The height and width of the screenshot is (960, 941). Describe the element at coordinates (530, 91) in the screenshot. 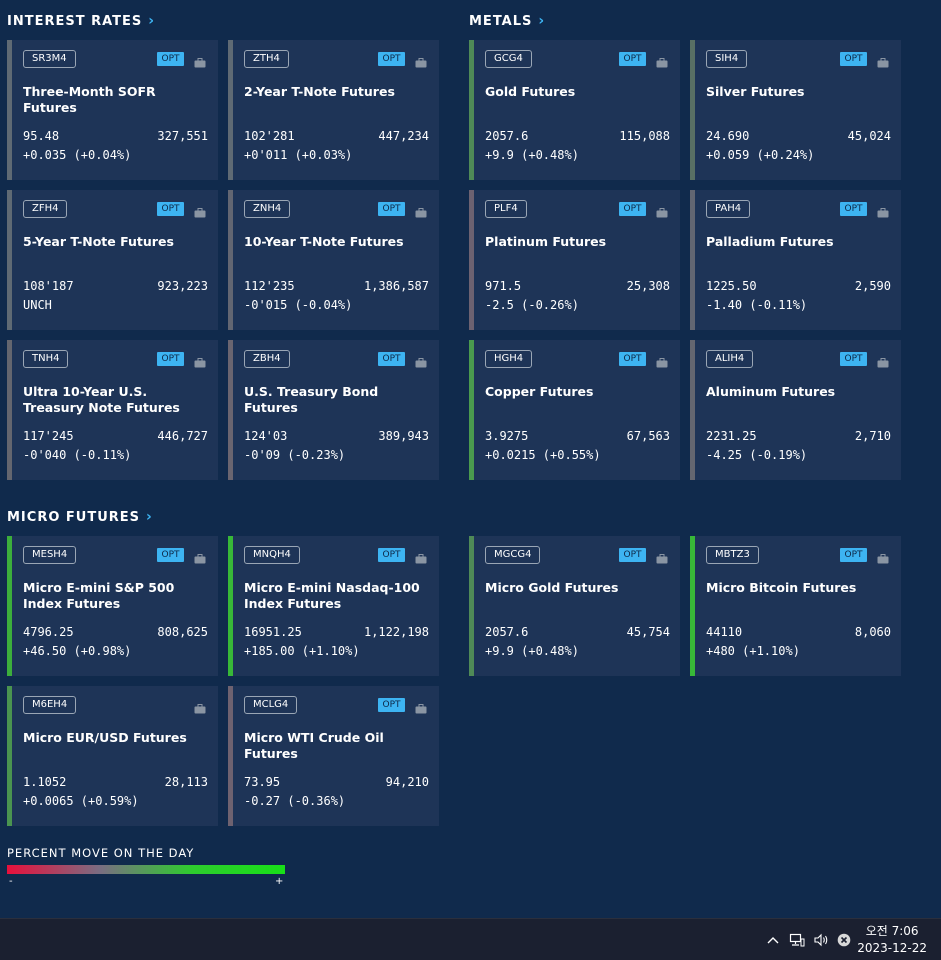

I see `contract-name: Gold Futures` at that location.